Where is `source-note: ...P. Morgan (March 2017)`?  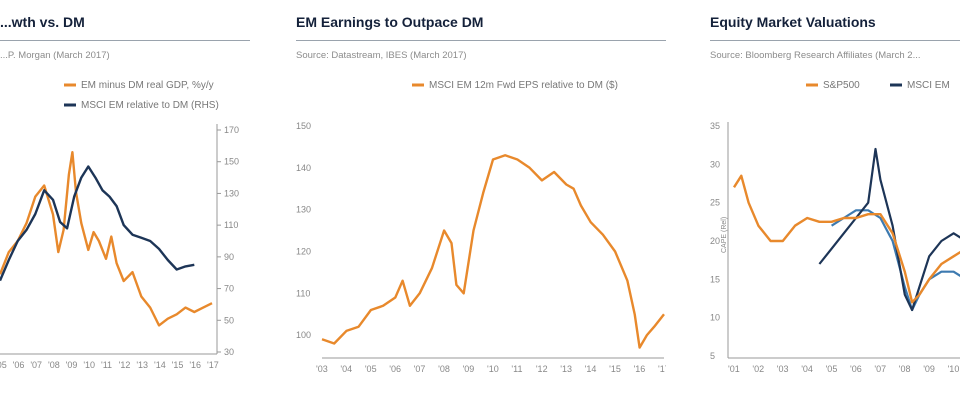 source-note: ...P. Morgan (March 2017) is located at coordinates (55, 55).